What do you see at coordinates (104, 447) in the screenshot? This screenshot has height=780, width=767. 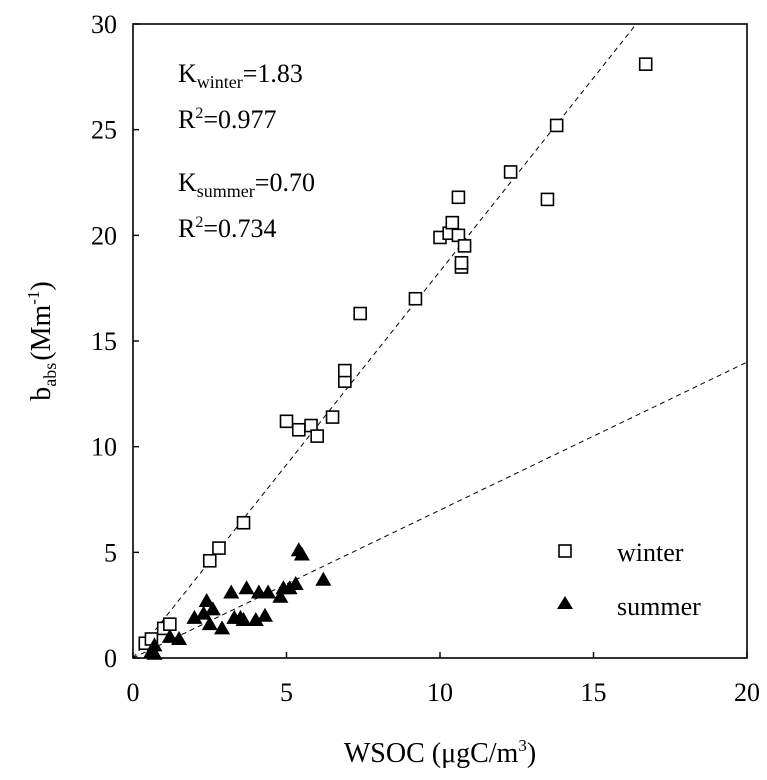 I see `y-tick-label: 10` at bounding box center [104, 447].